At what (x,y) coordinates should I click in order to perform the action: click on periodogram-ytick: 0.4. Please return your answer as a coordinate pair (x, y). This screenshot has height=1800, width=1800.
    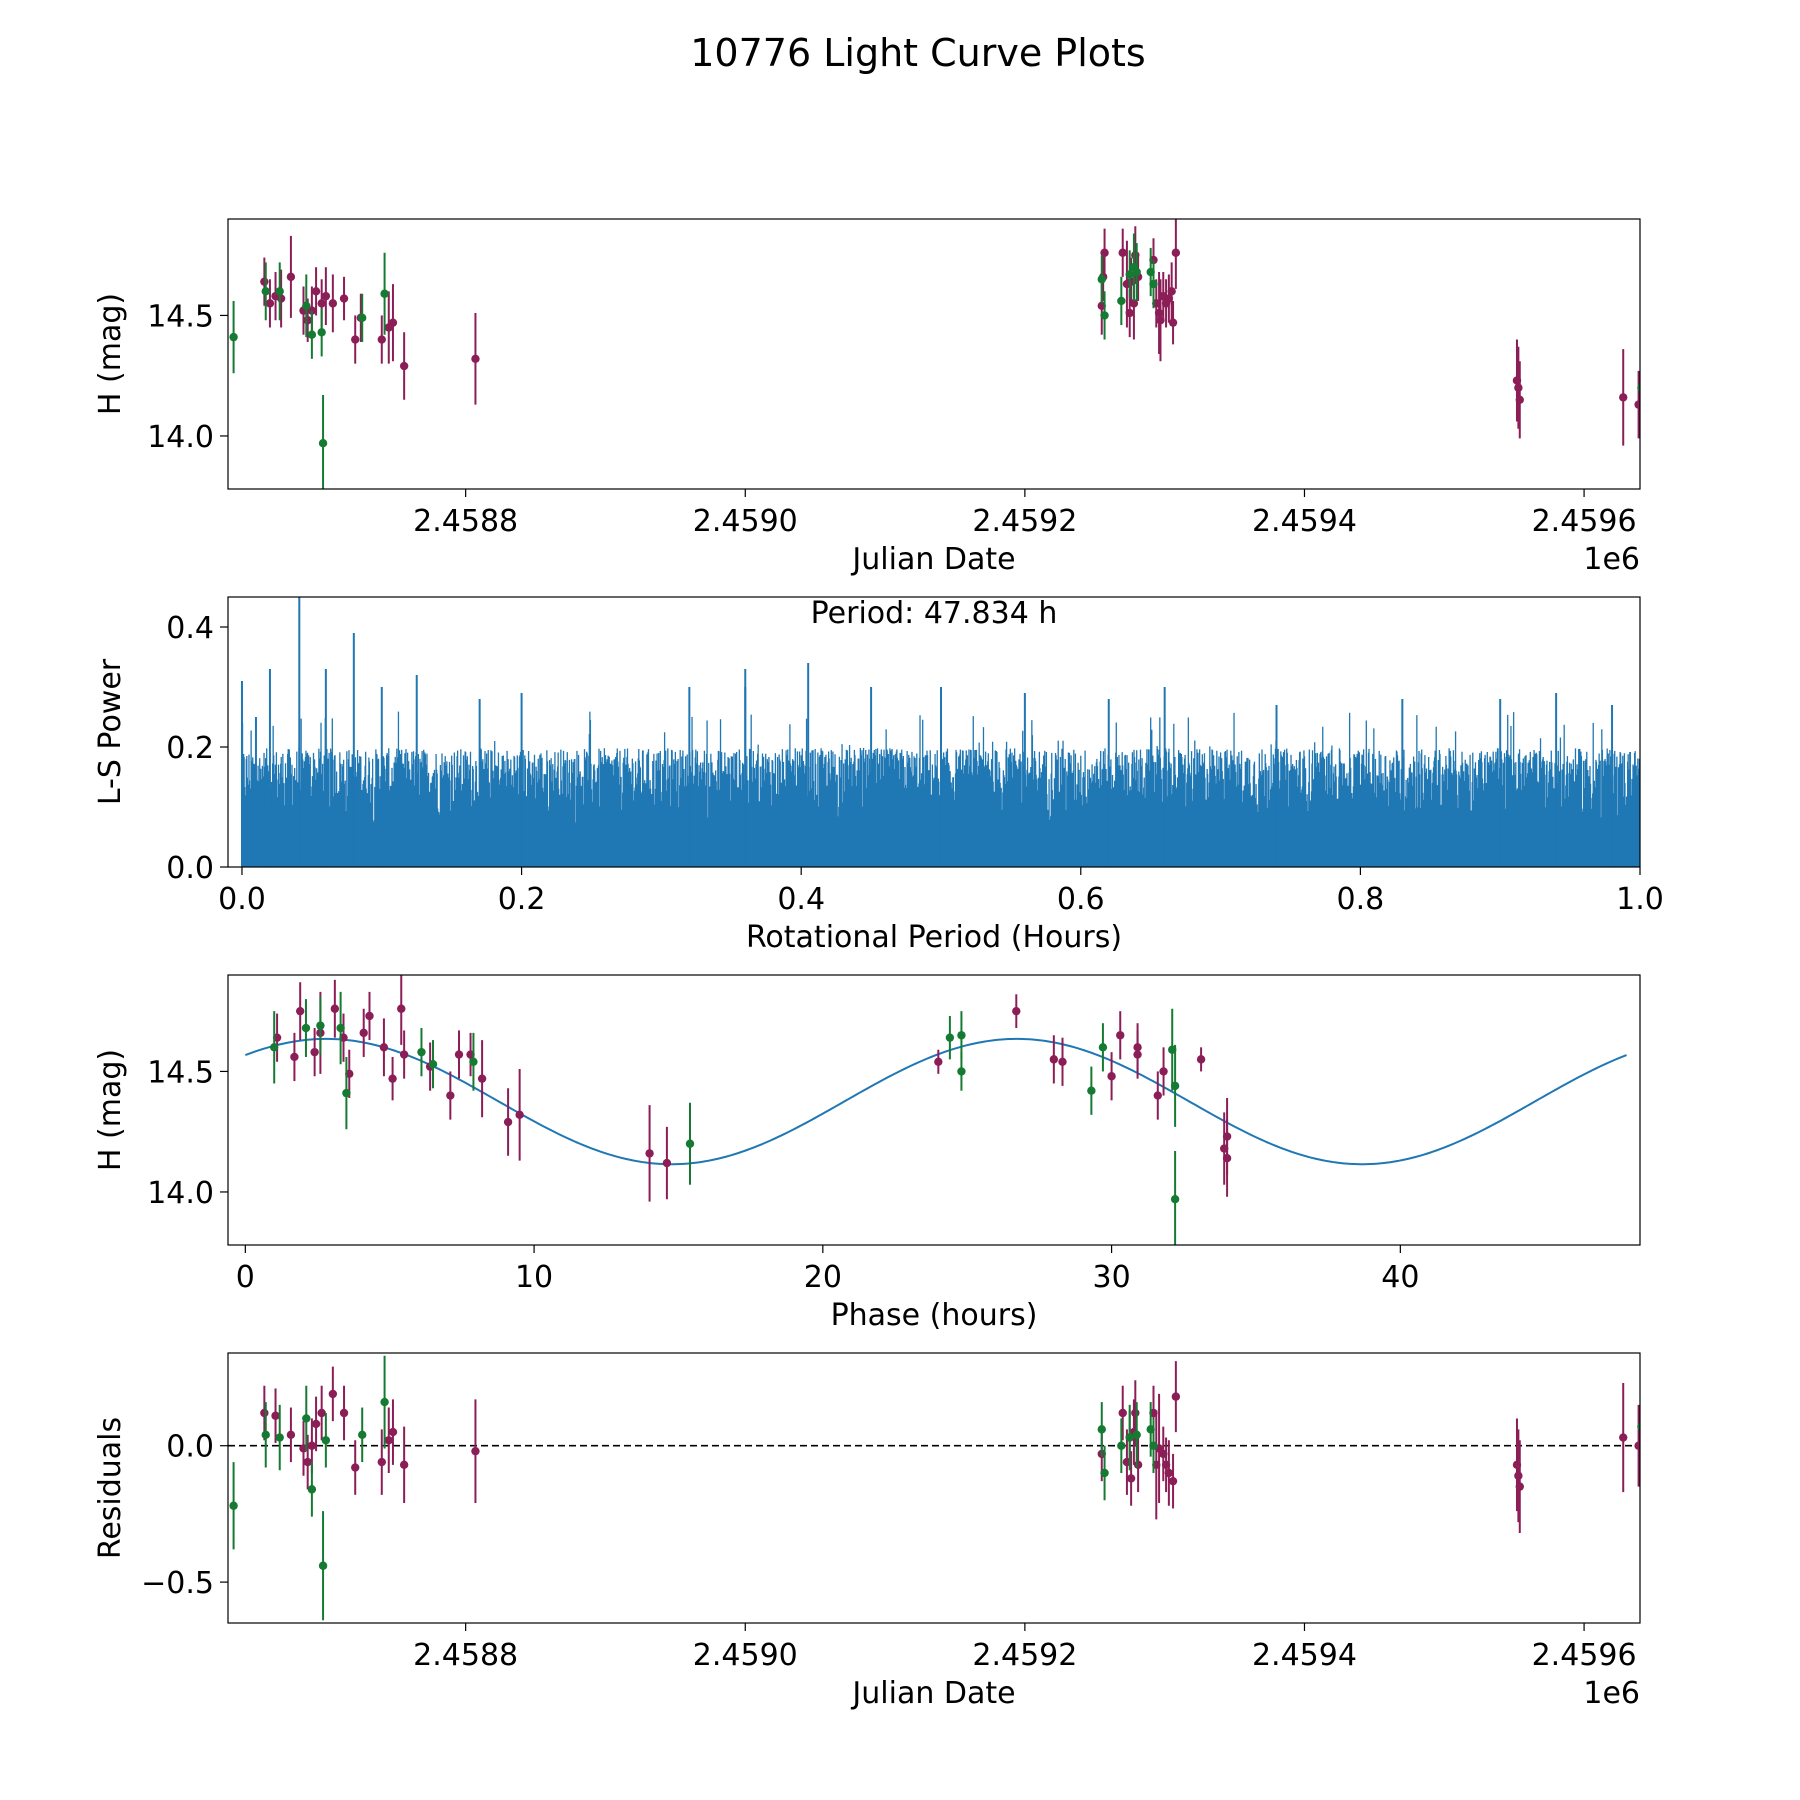
    Looking at the image, I should click on (197, 628).